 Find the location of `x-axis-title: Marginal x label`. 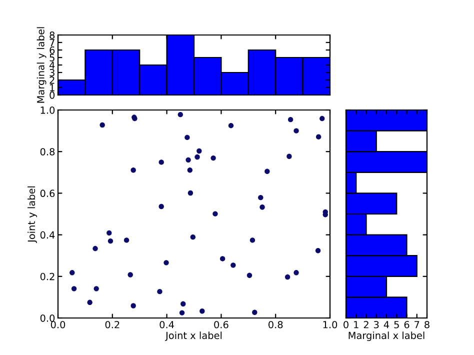

x-axis-title: Marginal x label is located at coordinates (386, 336).